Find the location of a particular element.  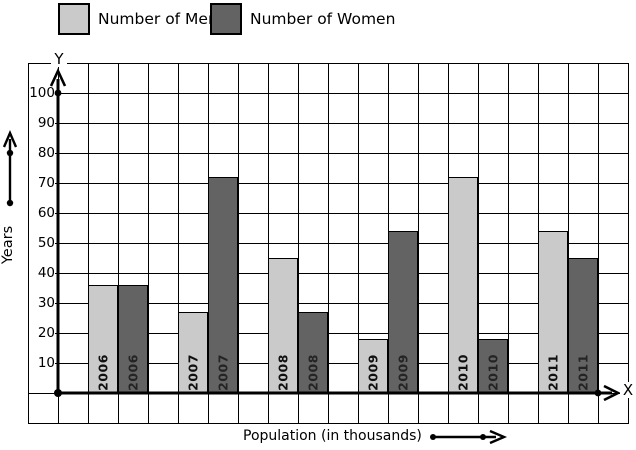

legend-women-label: Number of Women is located at coordinates (323, 19).